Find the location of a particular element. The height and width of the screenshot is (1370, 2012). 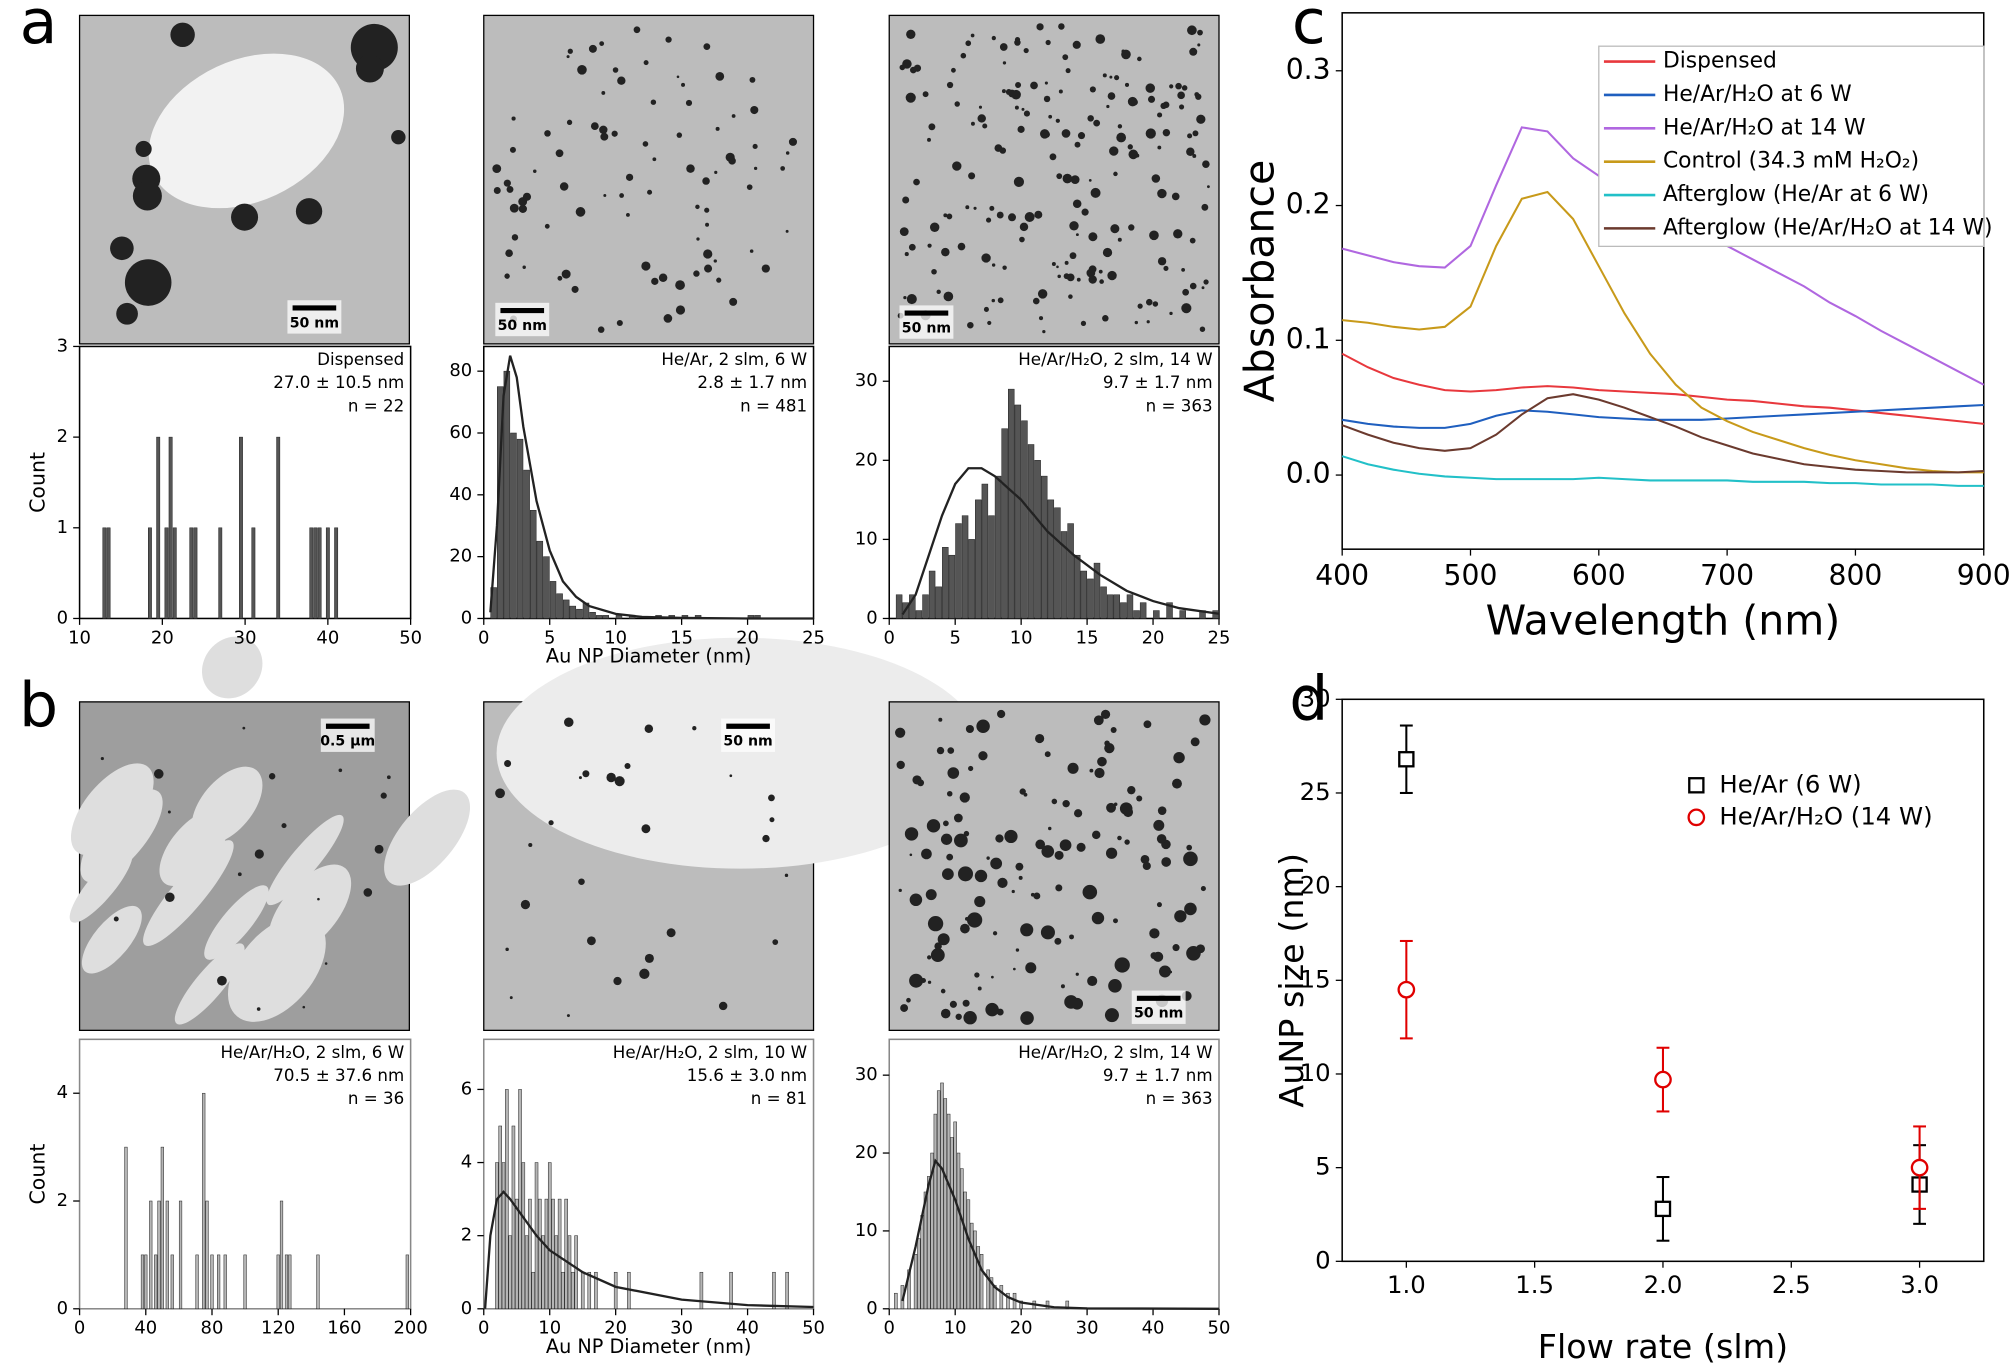

annotation: He/Ar/H₂O, 2 slm, 10 W is located at coordinates (710, 1052).